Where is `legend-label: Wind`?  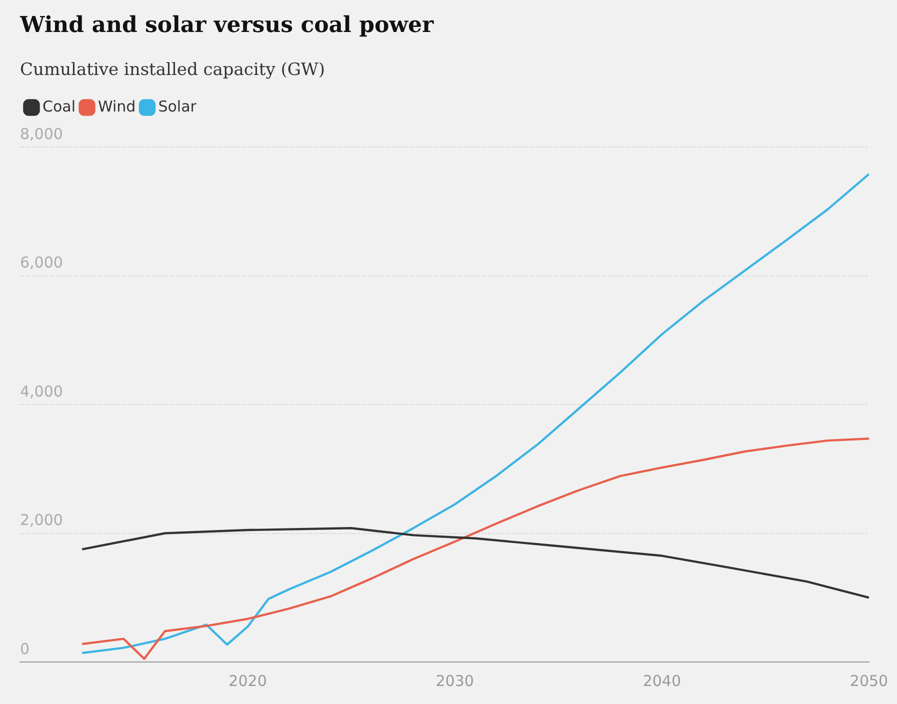
legend-label: Wind is located at coordinates (117, 106).